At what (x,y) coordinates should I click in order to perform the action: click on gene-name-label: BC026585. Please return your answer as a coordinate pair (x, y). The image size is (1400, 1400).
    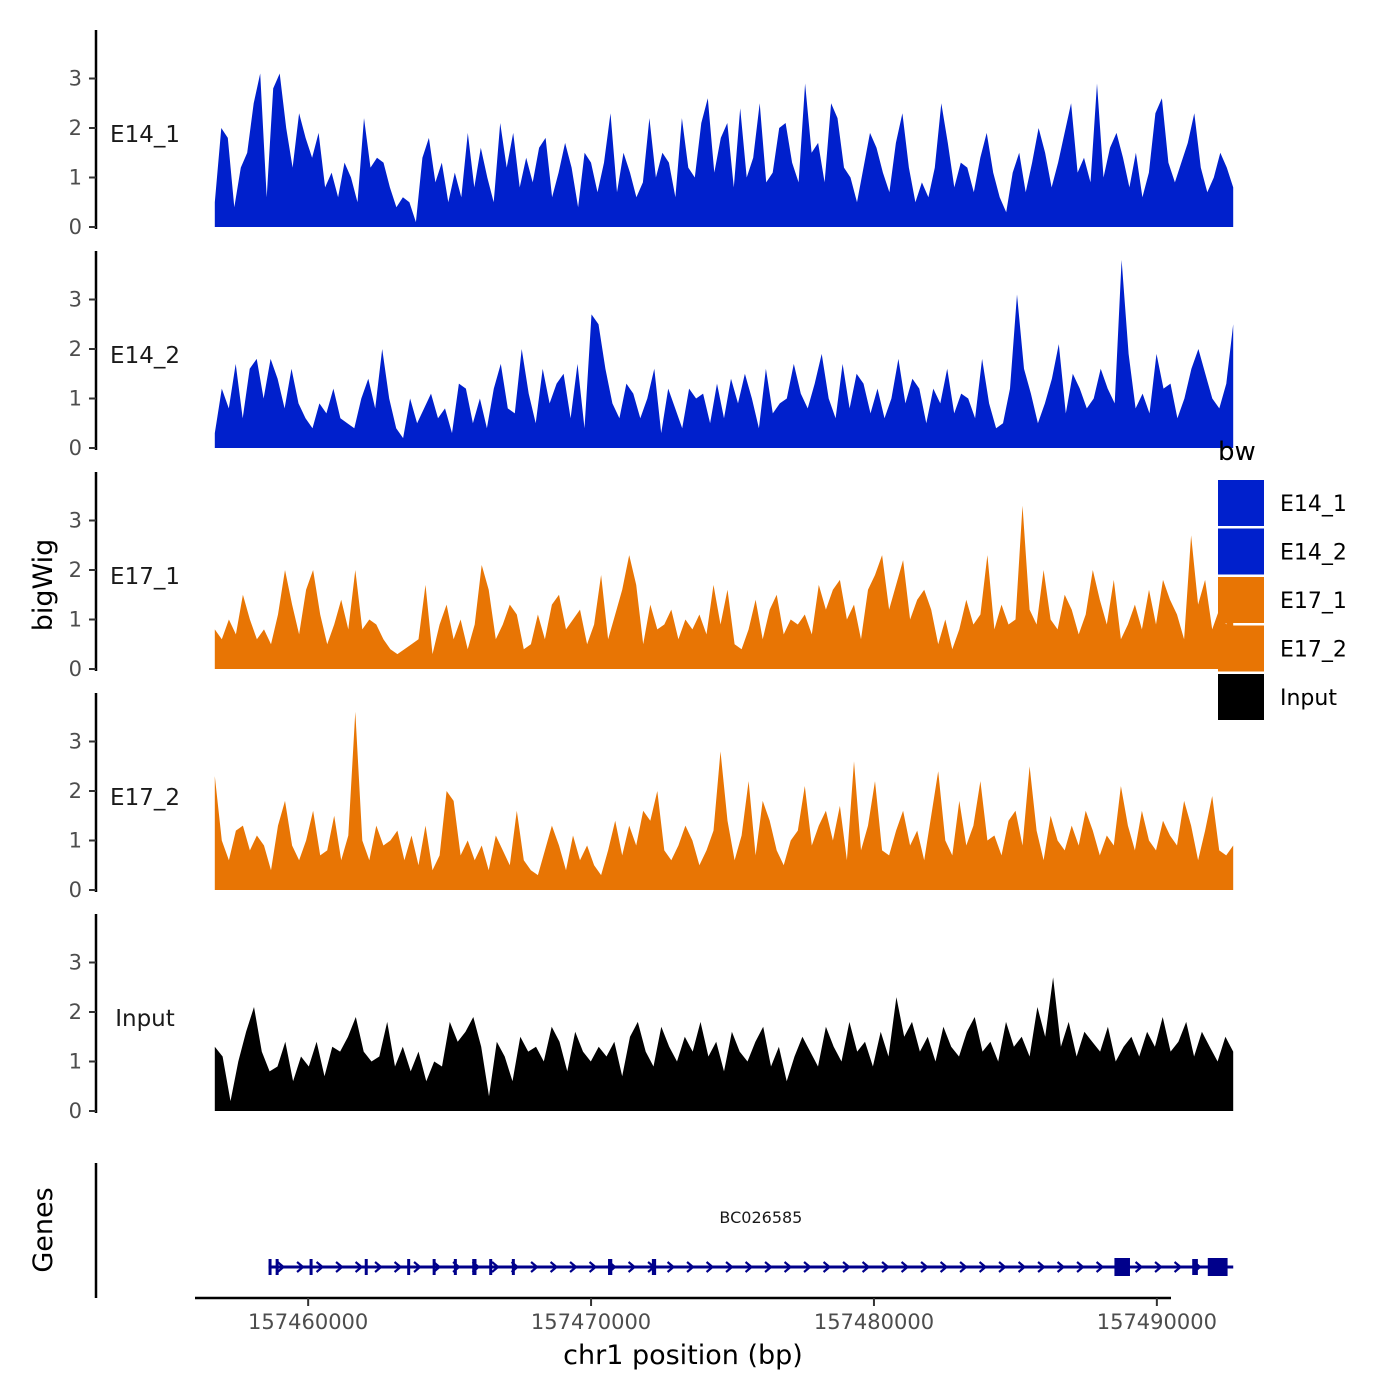
    Looking at the image, I should click on (760, 1217).